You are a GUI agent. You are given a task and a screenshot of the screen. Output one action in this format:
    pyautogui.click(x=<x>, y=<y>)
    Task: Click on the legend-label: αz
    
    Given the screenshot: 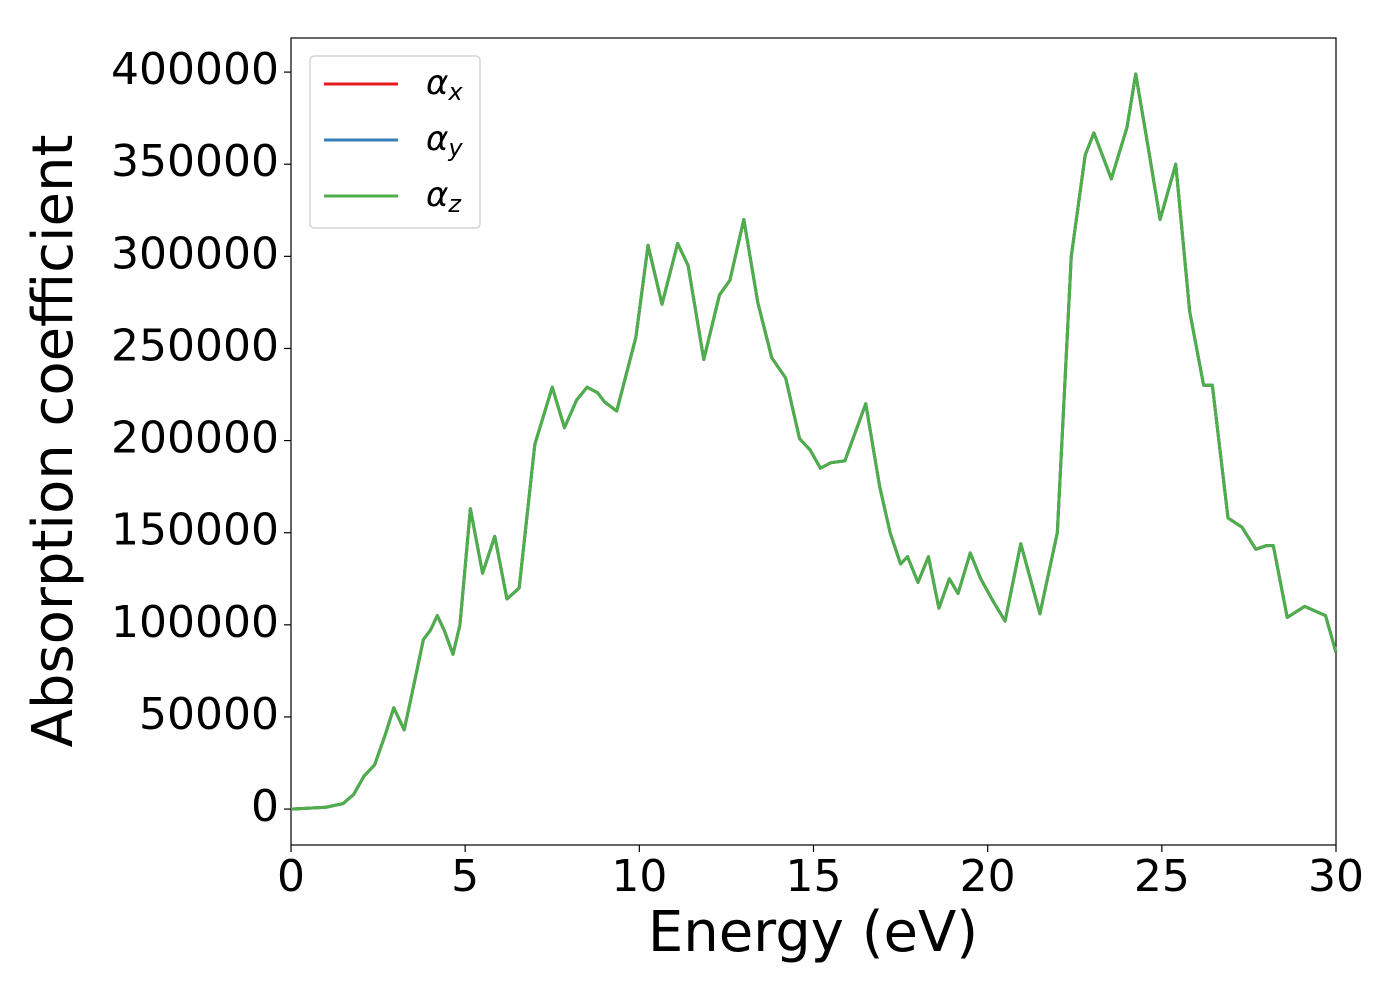 What is the action you would take?
    pyautogui.click(x=444, y=197)
    